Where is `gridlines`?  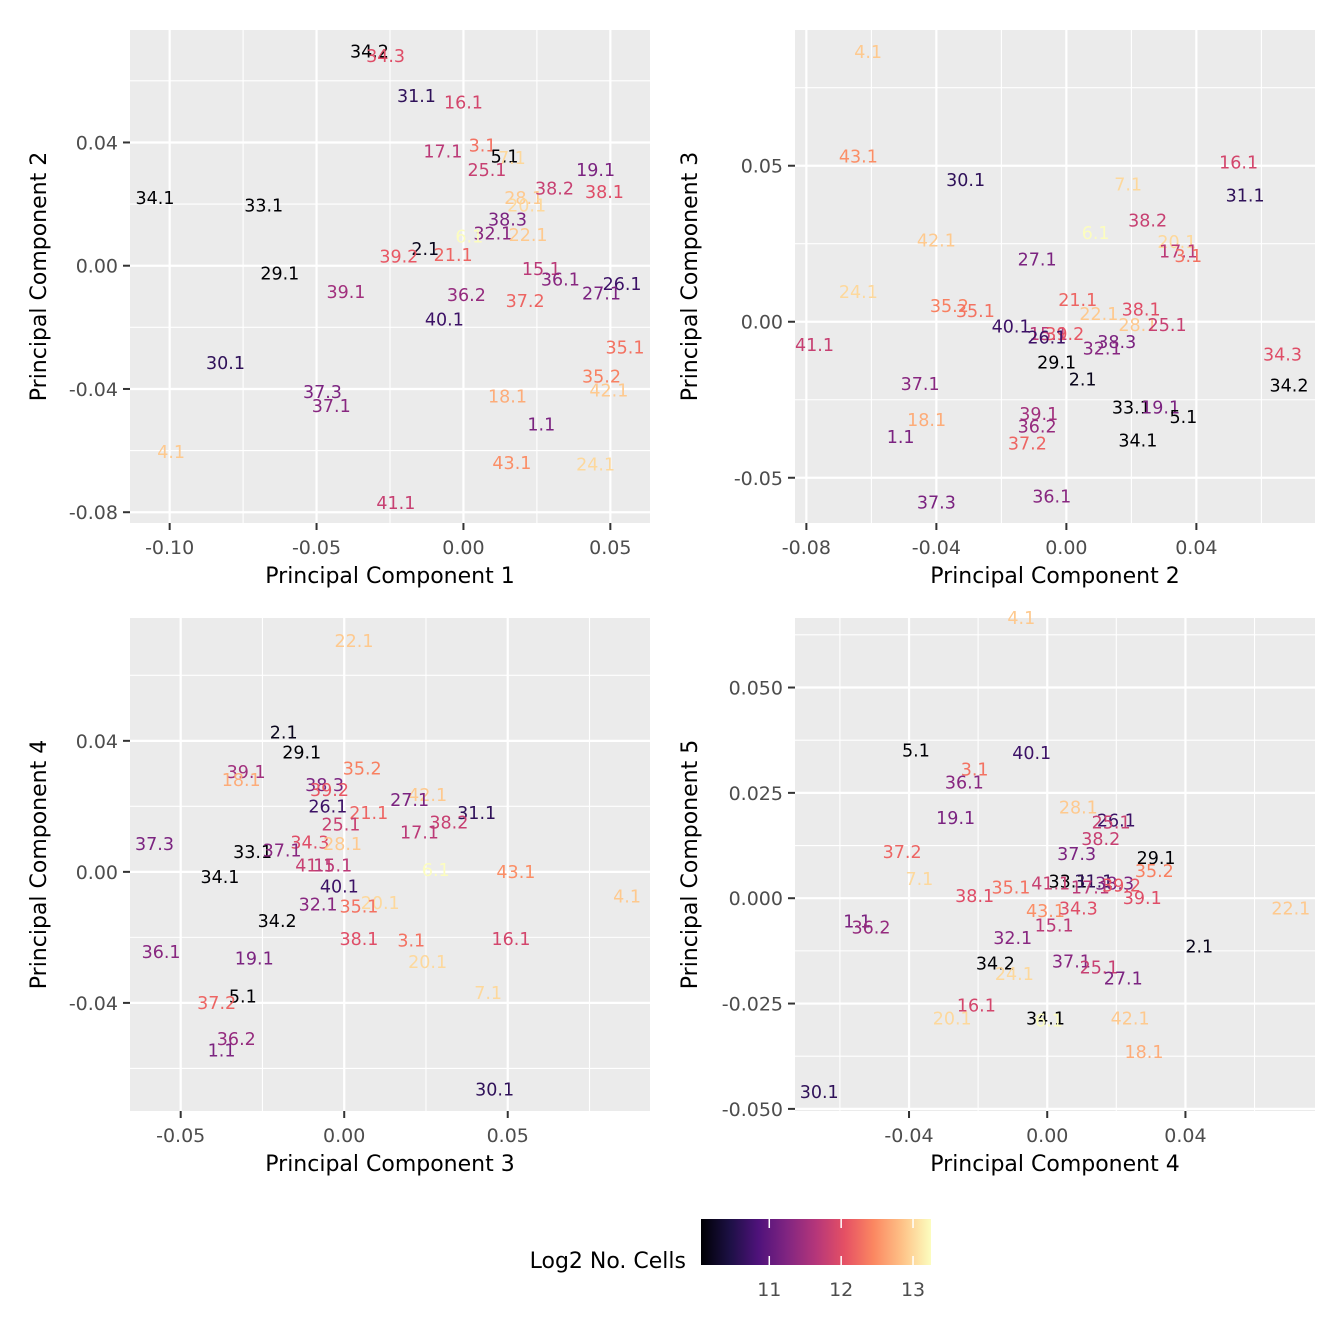 gridlines is located at coordinates (1055, 864).